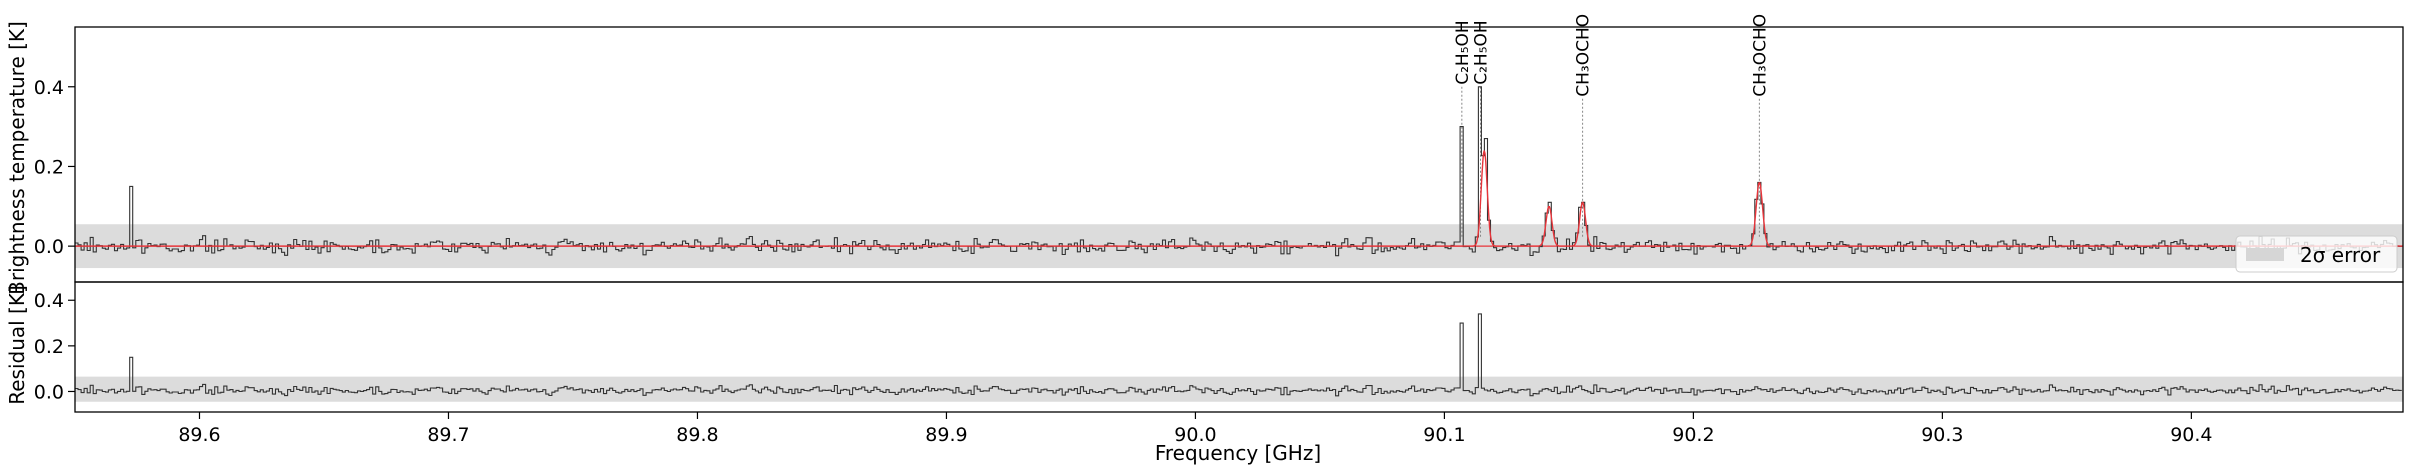  What do you see at coordinates (1693, 435) in the screenshot?
I see `x-tick-label: 90.2` at bounding box center [1693, 435].